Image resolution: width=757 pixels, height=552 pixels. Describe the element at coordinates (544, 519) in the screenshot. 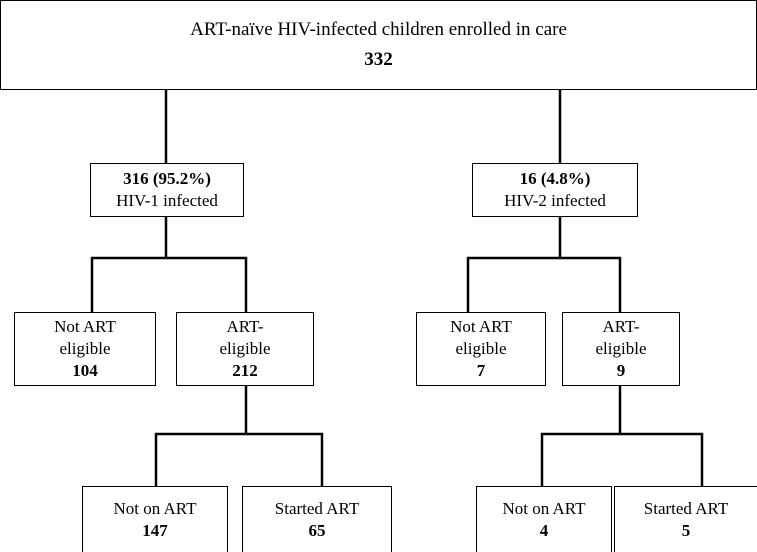

I see `treatment-box: Not on ART 4` at that location.